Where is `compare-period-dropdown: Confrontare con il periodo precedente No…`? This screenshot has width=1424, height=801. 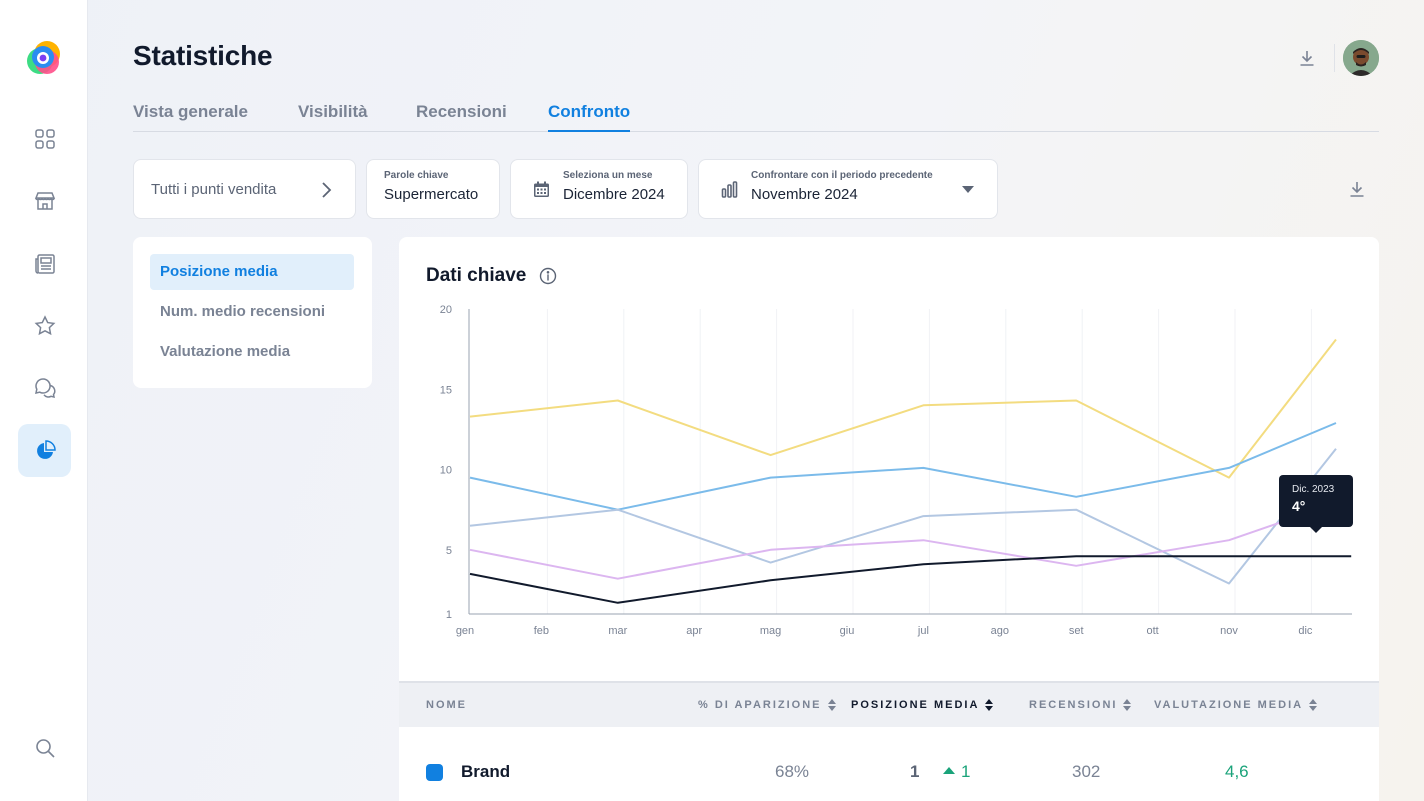
compare-period-dropdown: Confrontare con il periodo precedente No… is located at coordinates (848, 189).